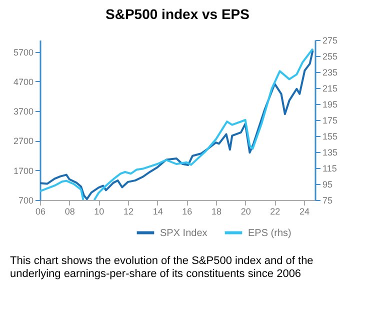 This screenshot has width=375, height=332. What do you see at coordinates (245, 211) in the screenshot?
I see `x-tick-label: 20` at bounding box center [245, 211].